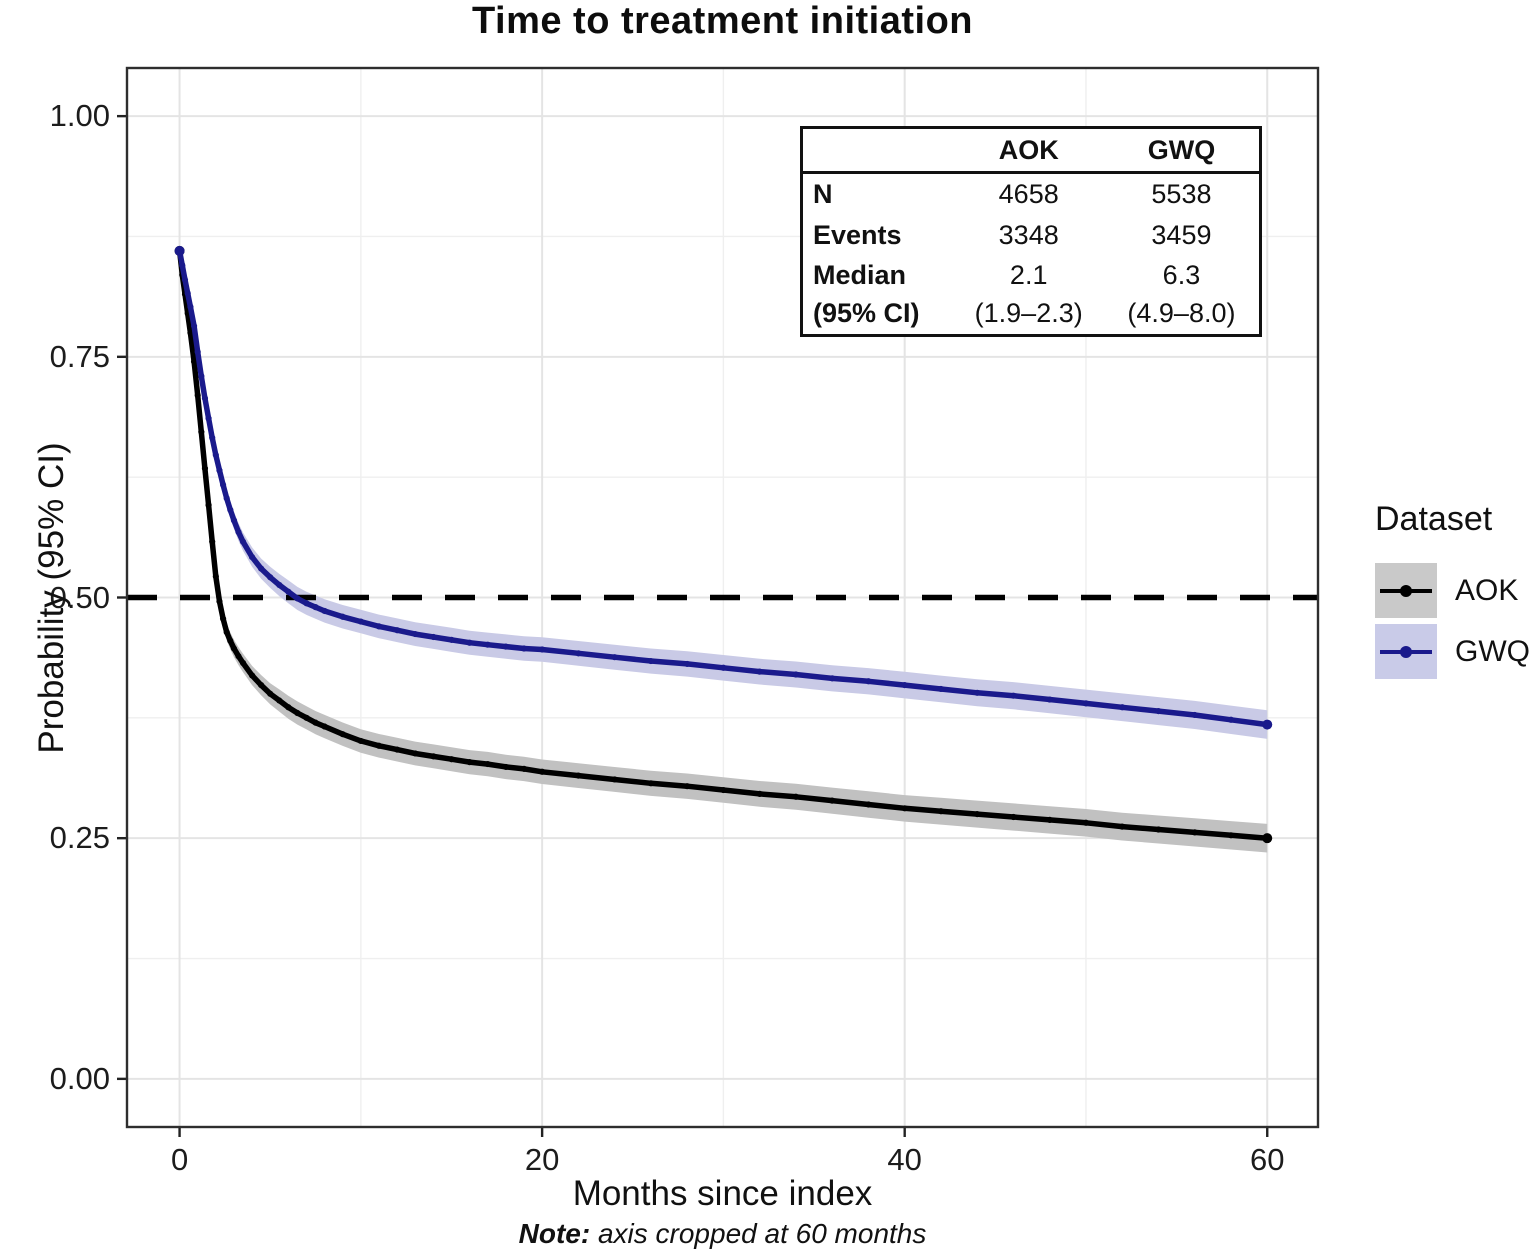  Describe the element at coordinates (79, 597) in the screenshot. I see `y-tick-label: 0.50` at that location.